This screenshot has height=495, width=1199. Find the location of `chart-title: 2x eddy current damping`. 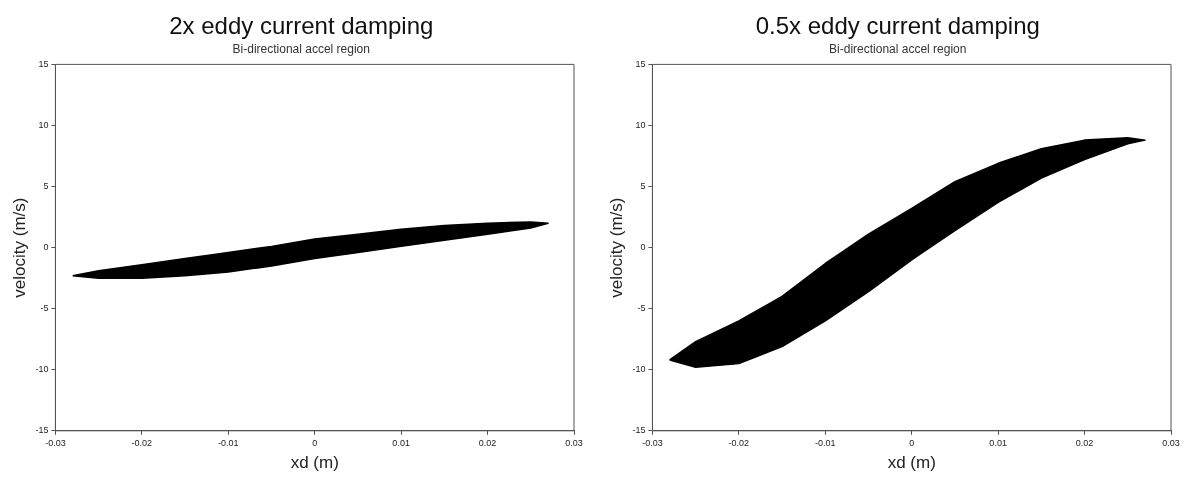

chart-title: 2x eddy current damping is located at coordinates (301, 26).